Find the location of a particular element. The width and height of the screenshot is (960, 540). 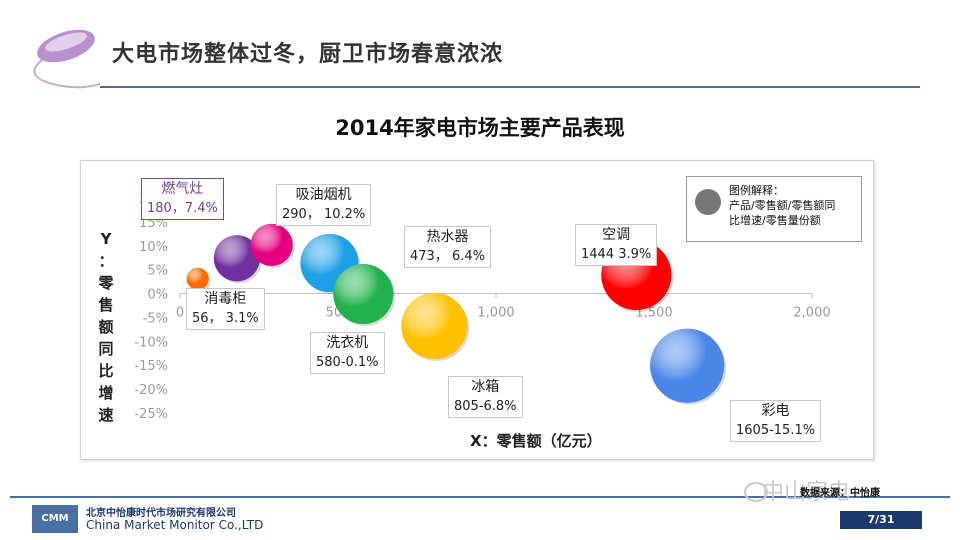

y-tick-label: -10% is located at coordinates (151, 342).